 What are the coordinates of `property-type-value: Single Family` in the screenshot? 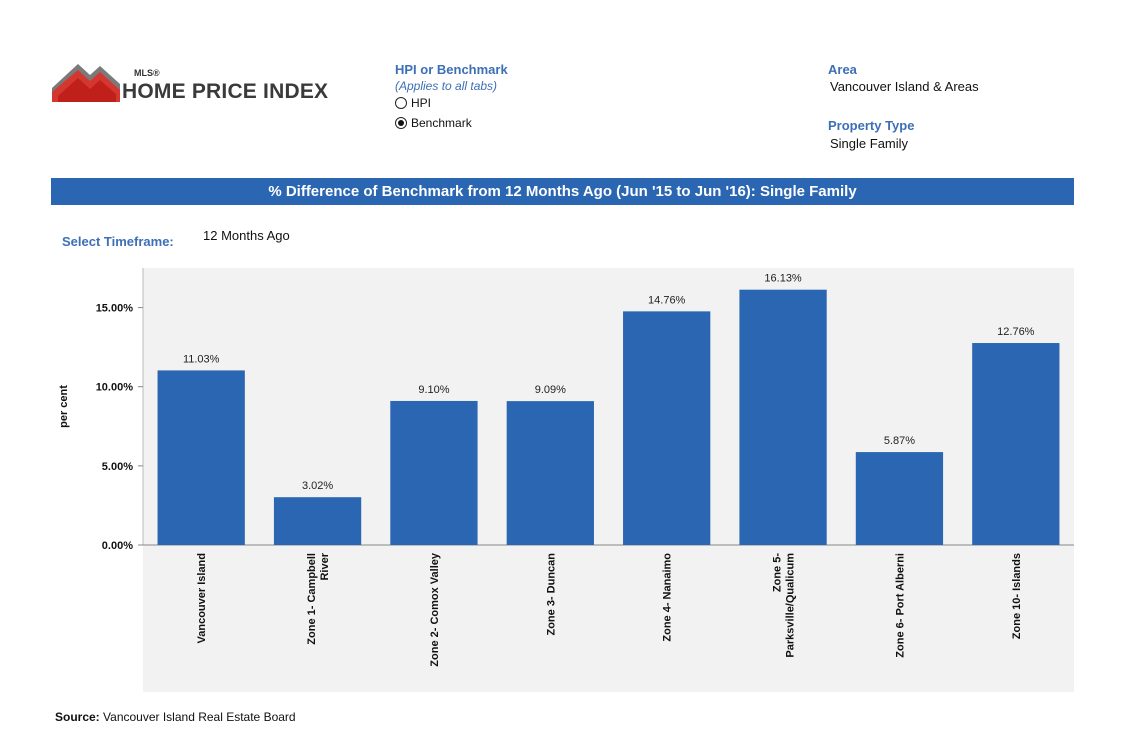 It's located at (869, 143).